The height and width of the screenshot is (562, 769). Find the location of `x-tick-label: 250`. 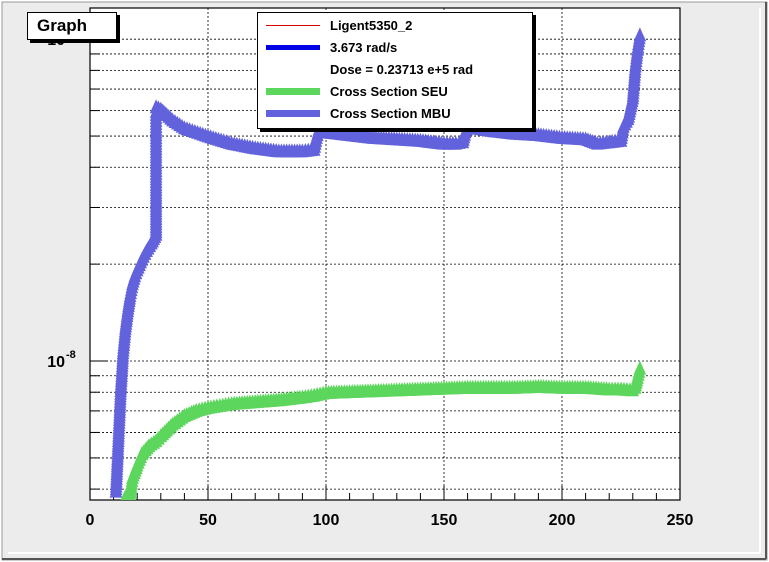

x-tick-label: 250 is located at coordinates (680, 520).